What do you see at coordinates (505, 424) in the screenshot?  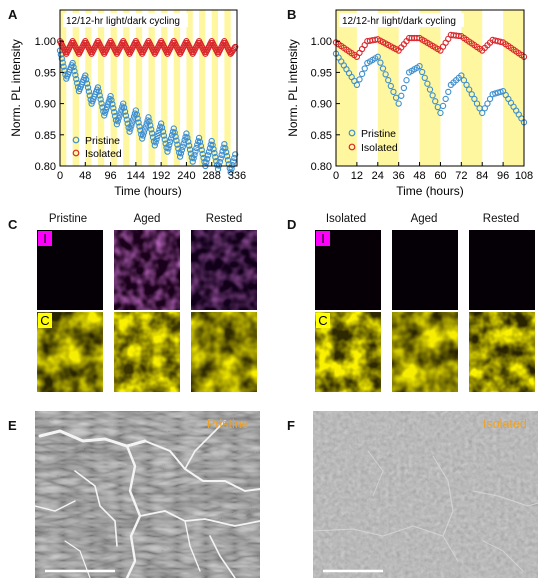 I see `sem-label-isolated: Isolated` at bounding box center [505, 424].